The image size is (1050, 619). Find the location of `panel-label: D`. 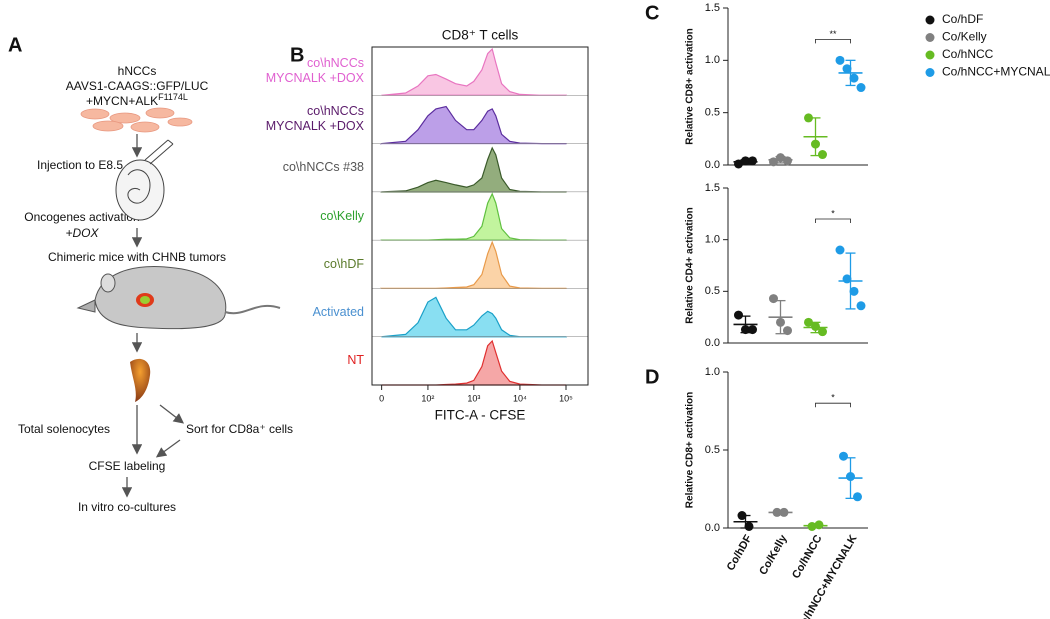

panel-label: D is located at coordinates (652, 377).